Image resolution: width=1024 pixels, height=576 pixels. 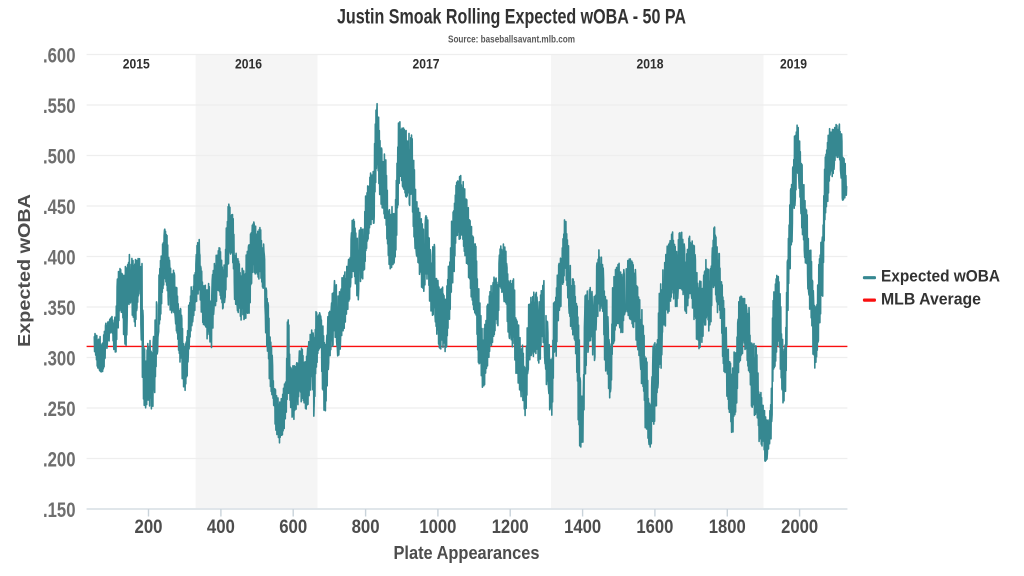 I want to click on svg-text: Source: baseballsavant.mlb.com, so click(x=511, y=40).